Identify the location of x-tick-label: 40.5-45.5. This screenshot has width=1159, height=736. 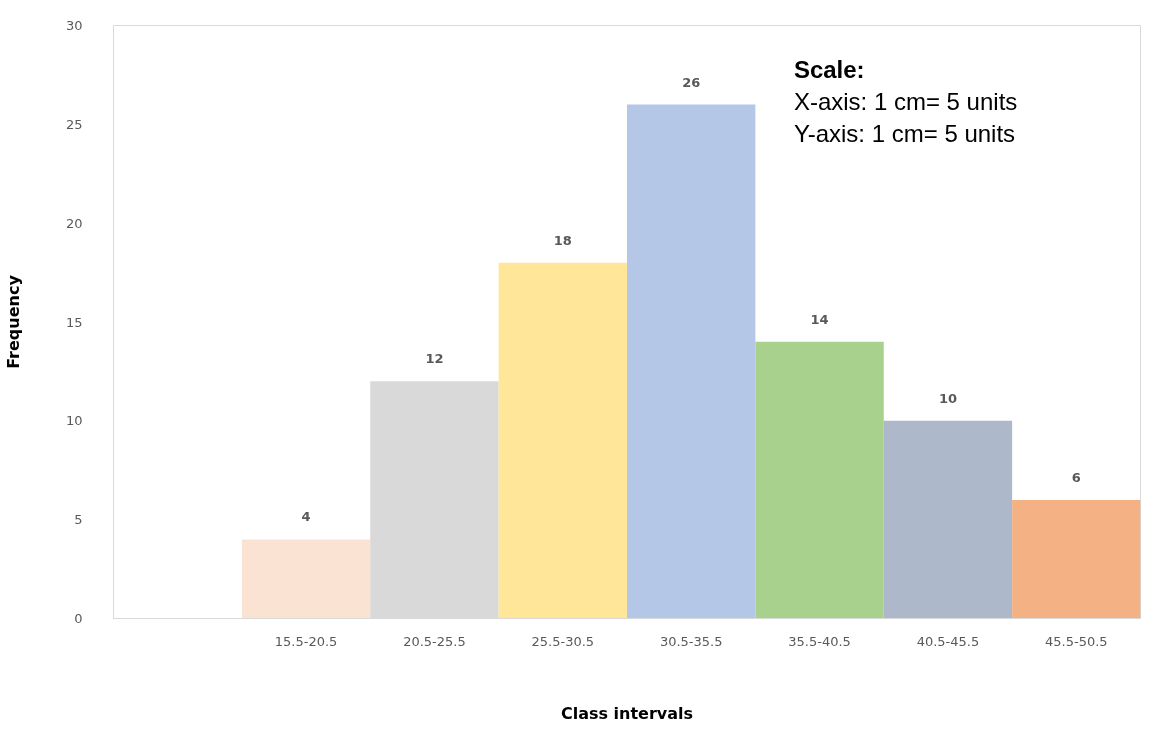
(948, 641).